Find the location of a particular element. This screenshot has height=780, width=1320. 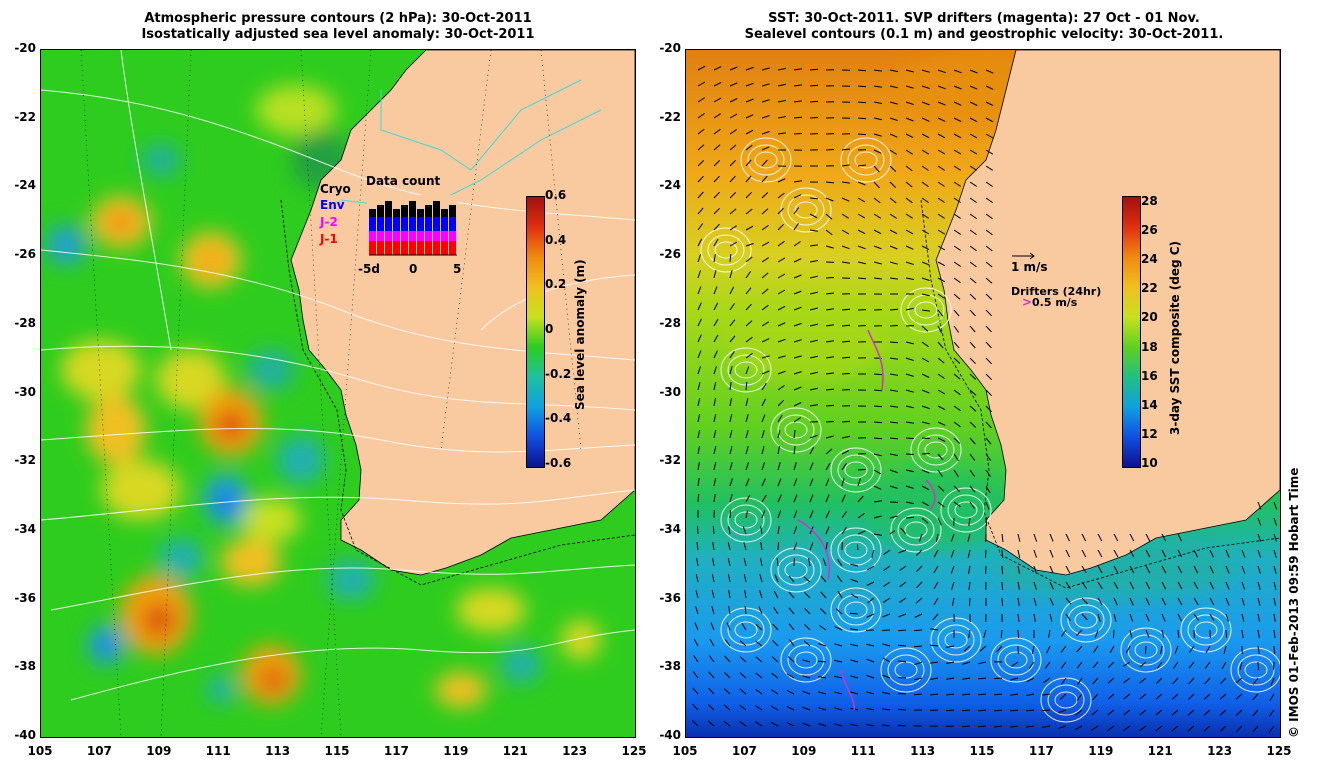

sla-y-tick: -40 is located at coordinates (25, 735).